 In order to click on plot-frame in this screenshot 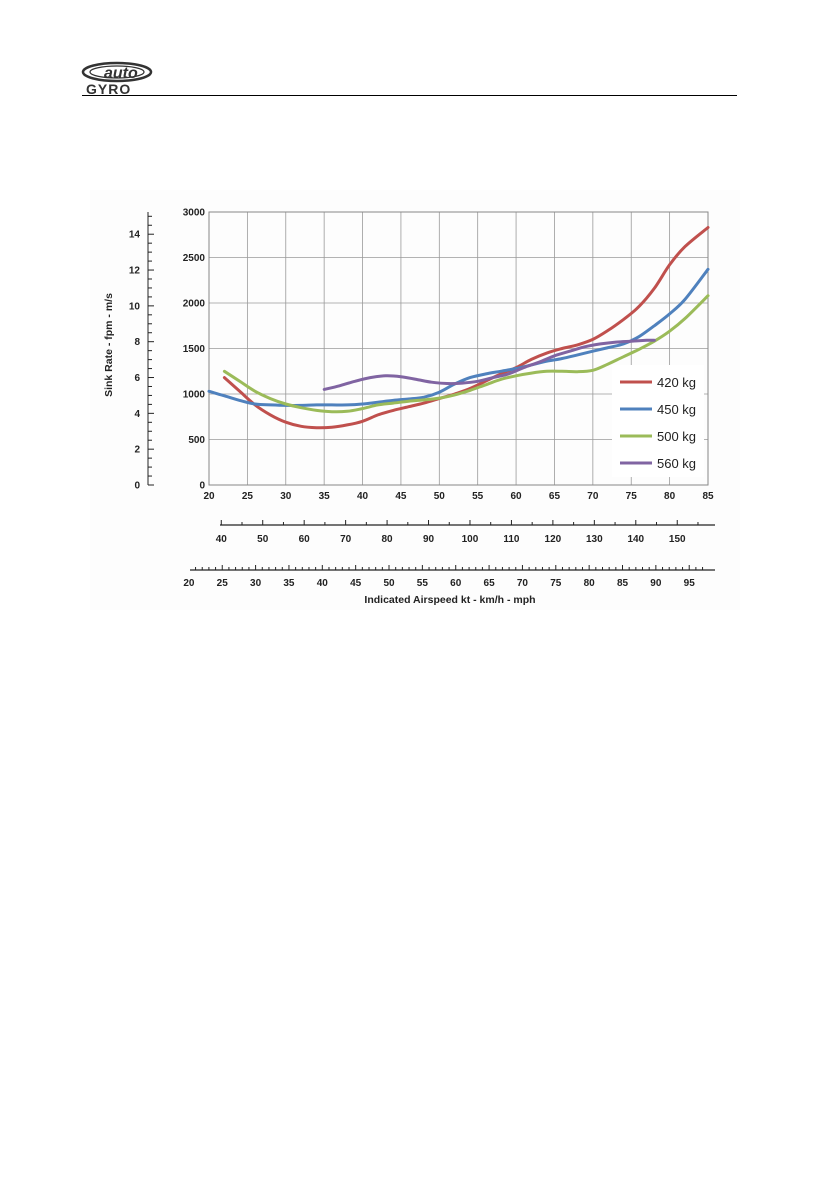, I will do `click(458, 348)`.